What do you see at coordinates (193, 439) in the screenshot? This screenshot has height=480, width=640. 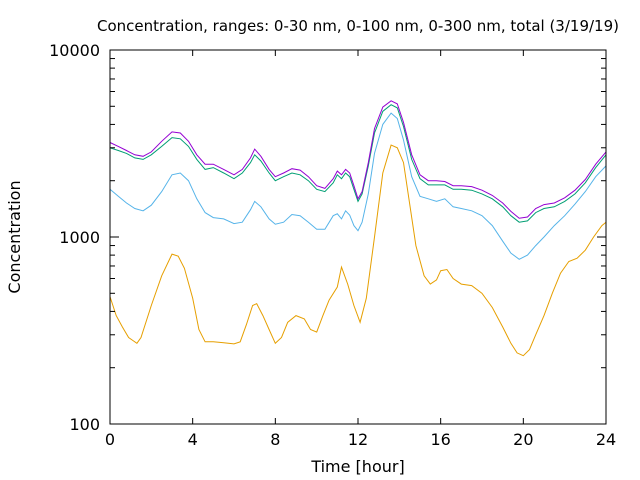 I see `x-tick-label: 4` at bounding box center [193, 439].